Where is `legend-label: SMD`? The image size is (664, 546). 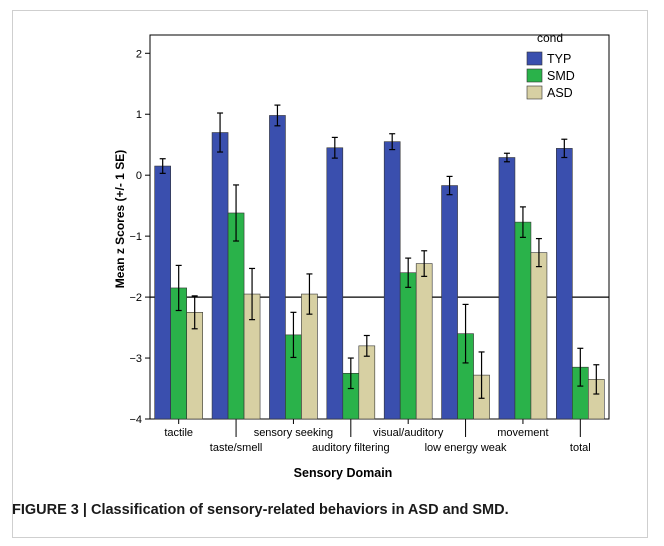 legend-label: SMD is located at coordinates (561, 76).